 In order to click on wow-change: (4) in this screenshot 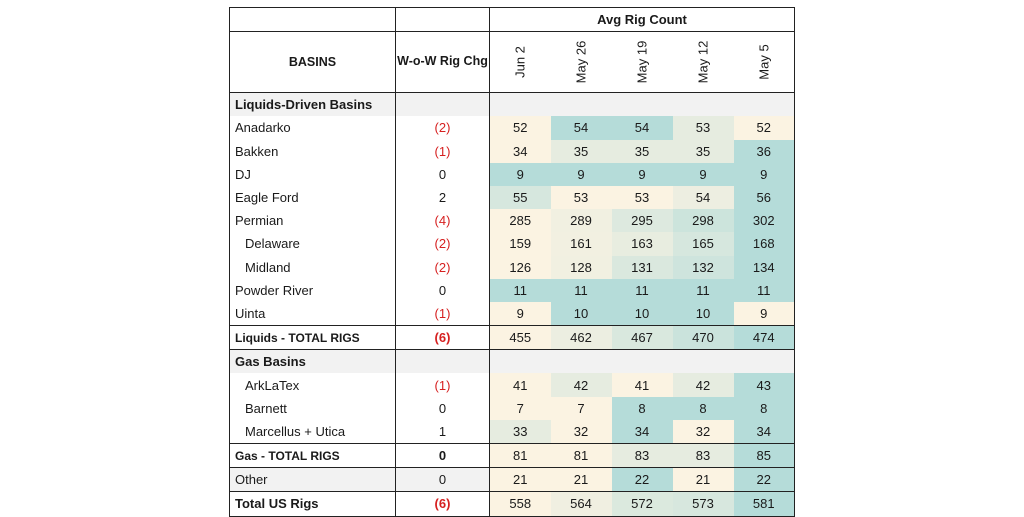, I will do `click(442, 221)`.